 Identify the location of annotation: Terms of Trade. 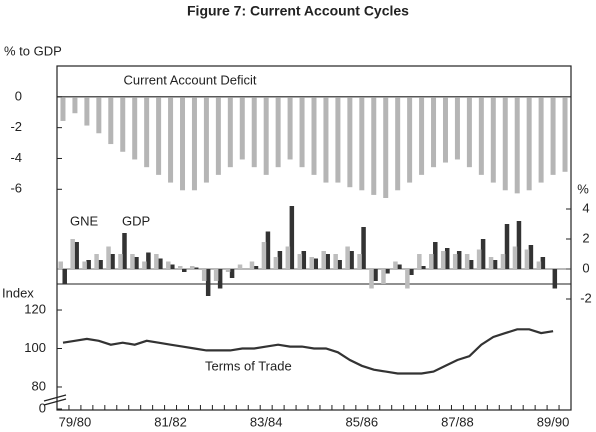
(248, 365).